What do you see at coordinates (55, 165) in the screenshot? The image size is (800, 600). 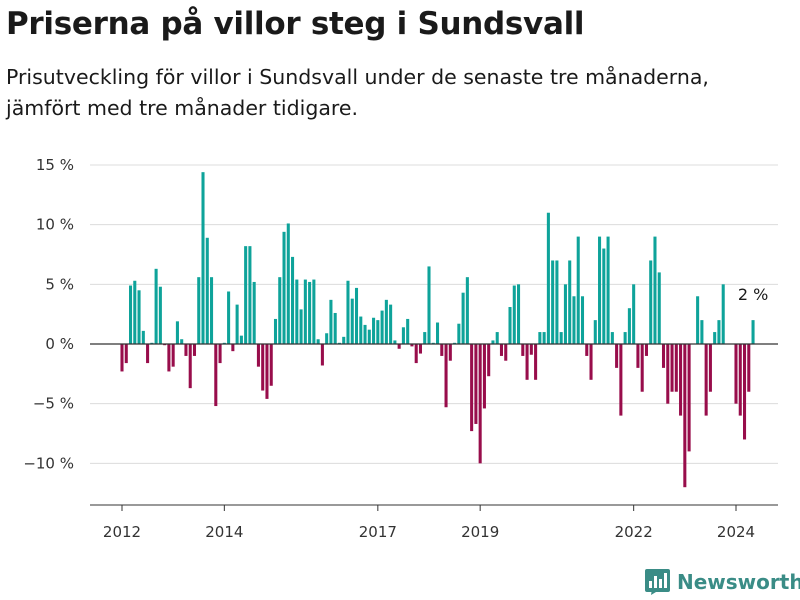 I see `y-tick-label: 15 %` at bounding box center [55, 165].